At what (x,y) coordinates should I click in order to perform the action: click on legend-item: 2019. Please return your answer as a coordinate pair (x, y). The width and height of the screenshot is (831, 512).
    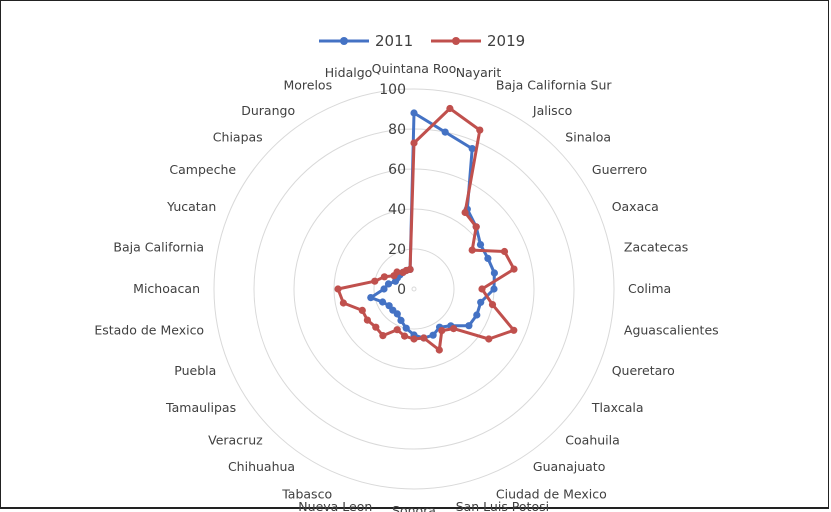
    Looking at the image, I should click on (478, 41).